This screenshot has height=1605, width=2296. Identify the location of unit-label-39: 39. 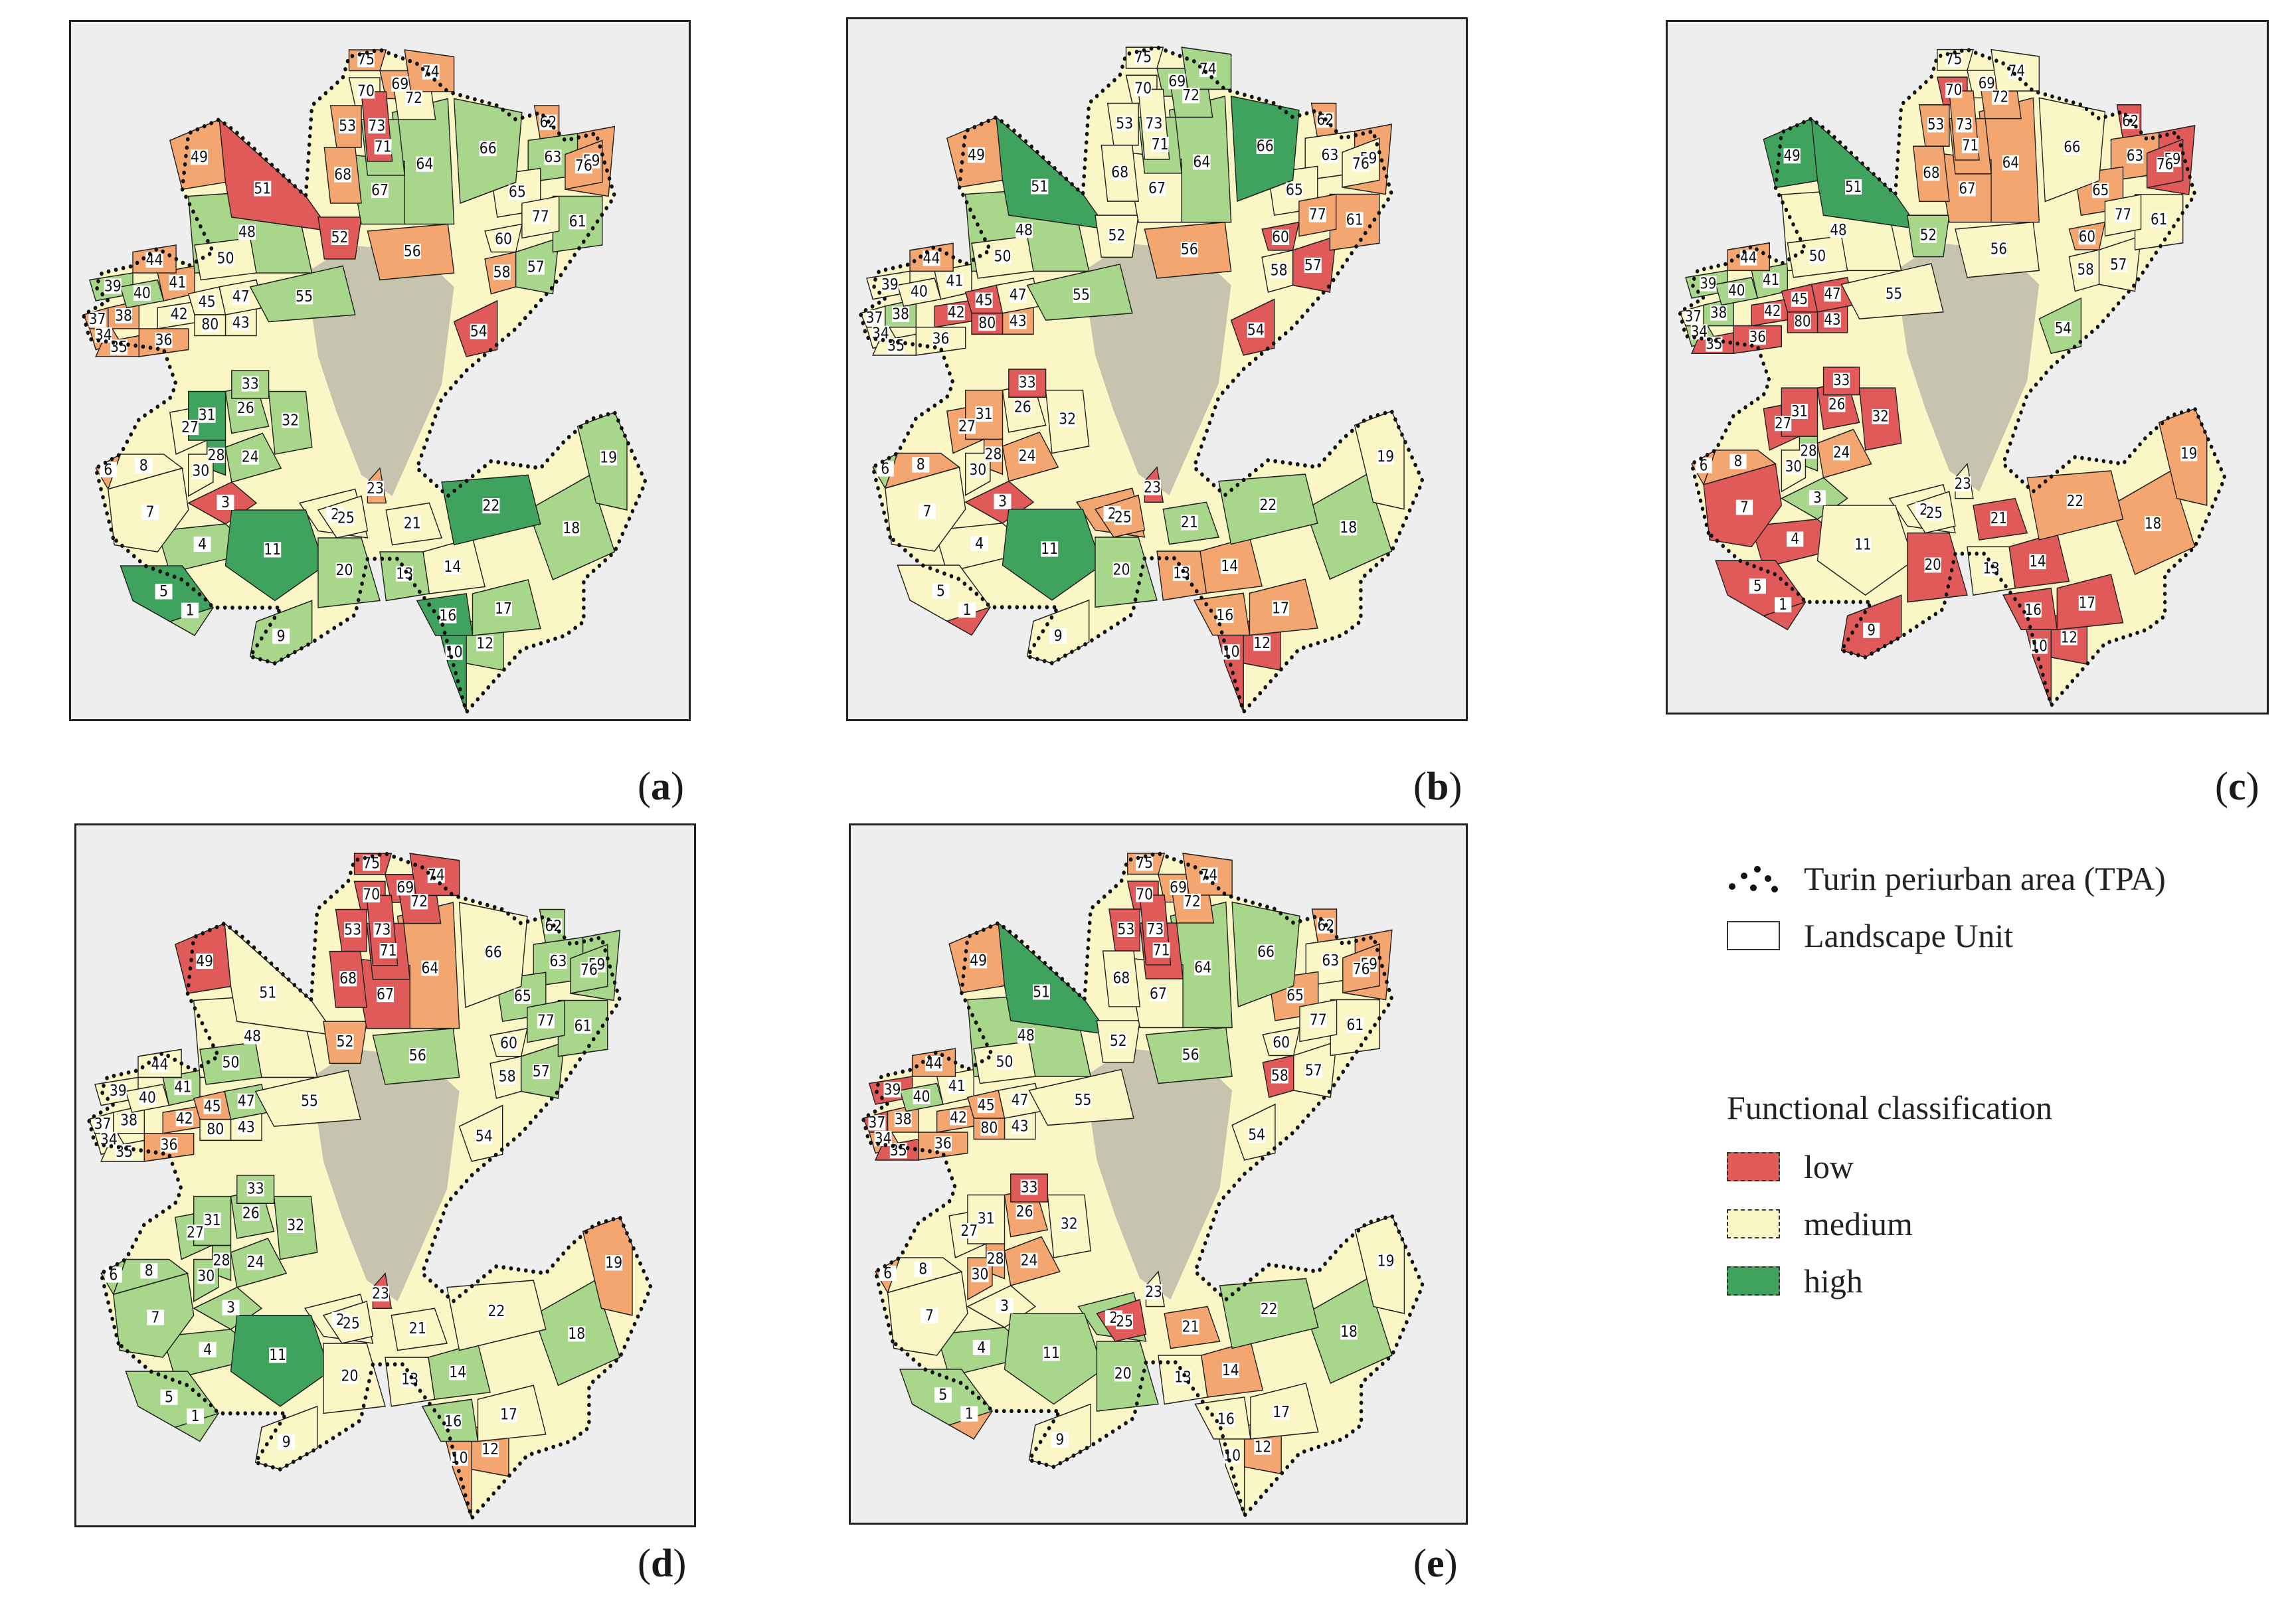
(892, 1090).